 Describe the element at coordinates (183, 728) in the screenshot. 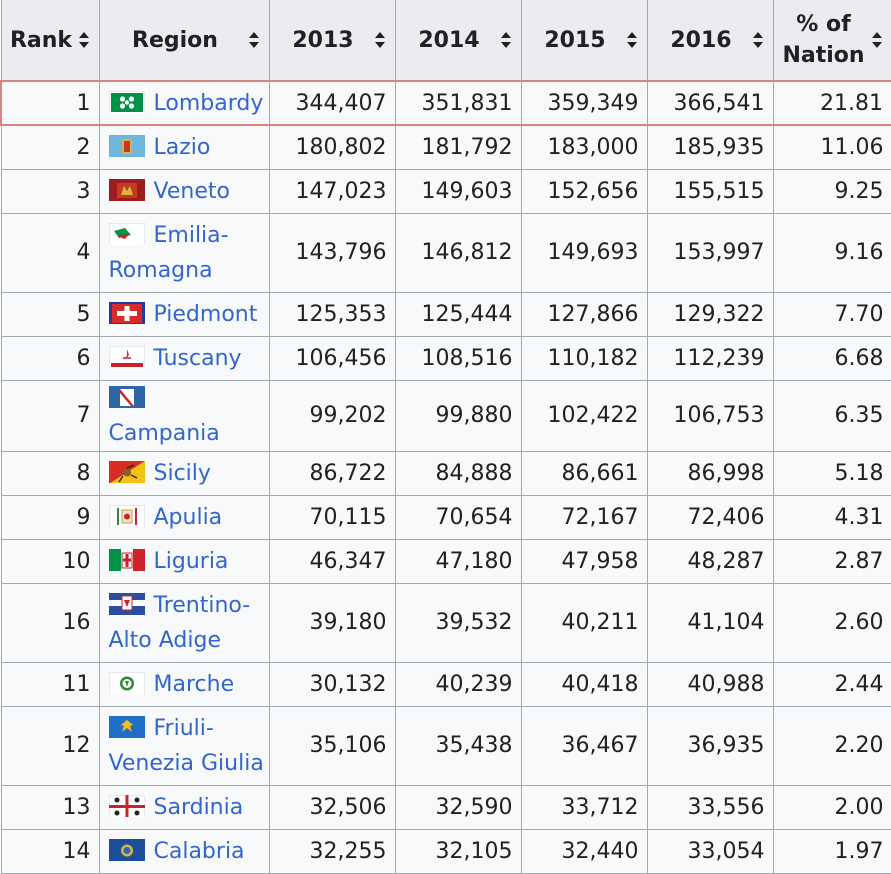

I see `region-link: Friuli-` at that location.